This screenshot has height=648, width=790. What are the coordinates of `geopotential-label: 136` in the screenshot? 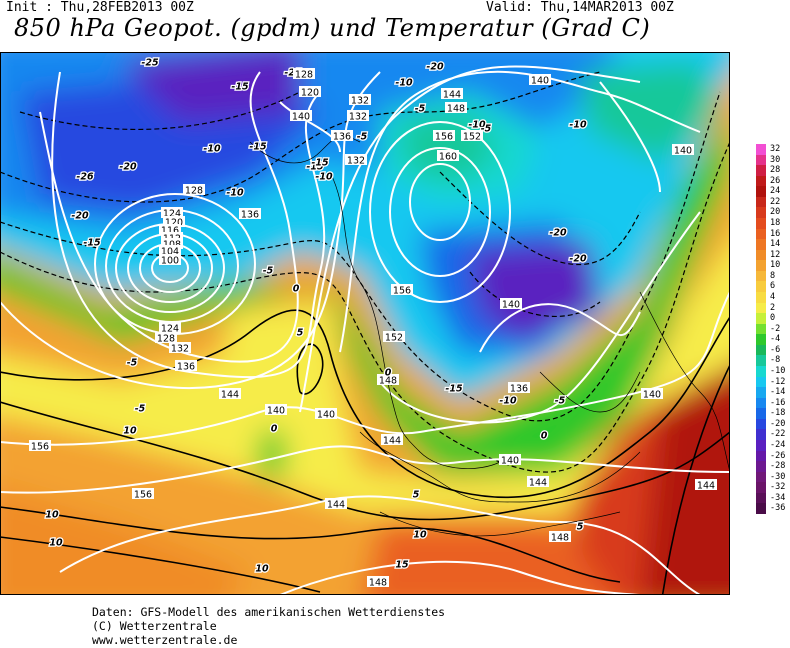 It's located at (186, 366).